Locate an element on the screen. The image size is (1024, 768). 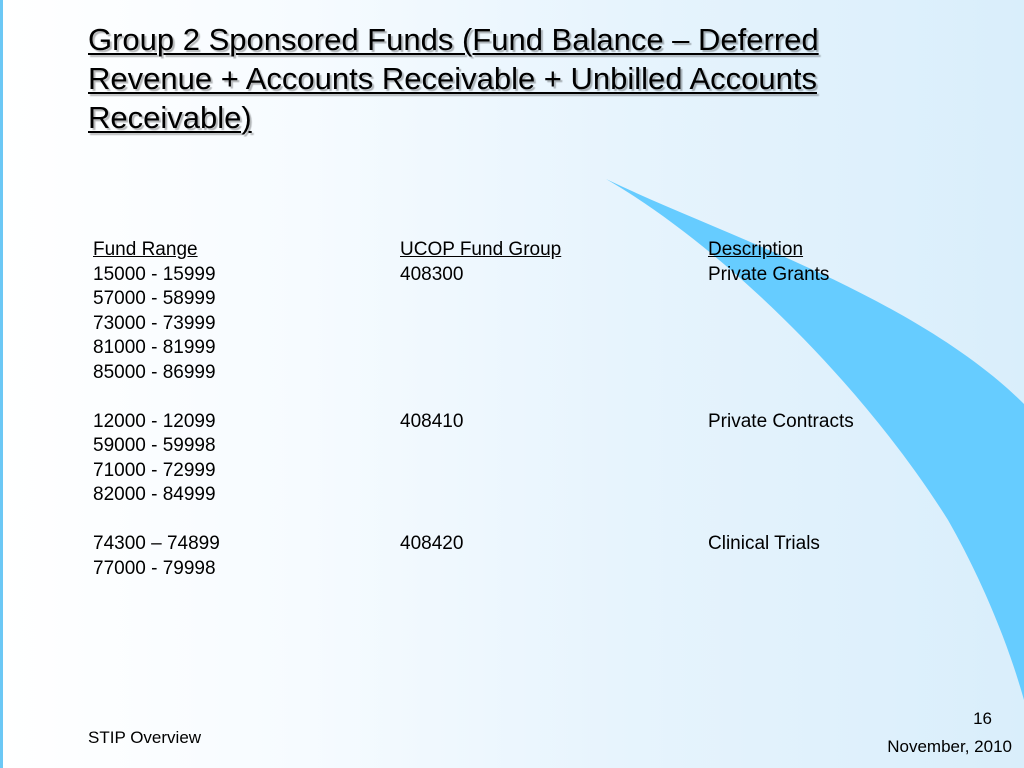
fund-range: 85000 - 86999 is located at coordinates (154, 372).